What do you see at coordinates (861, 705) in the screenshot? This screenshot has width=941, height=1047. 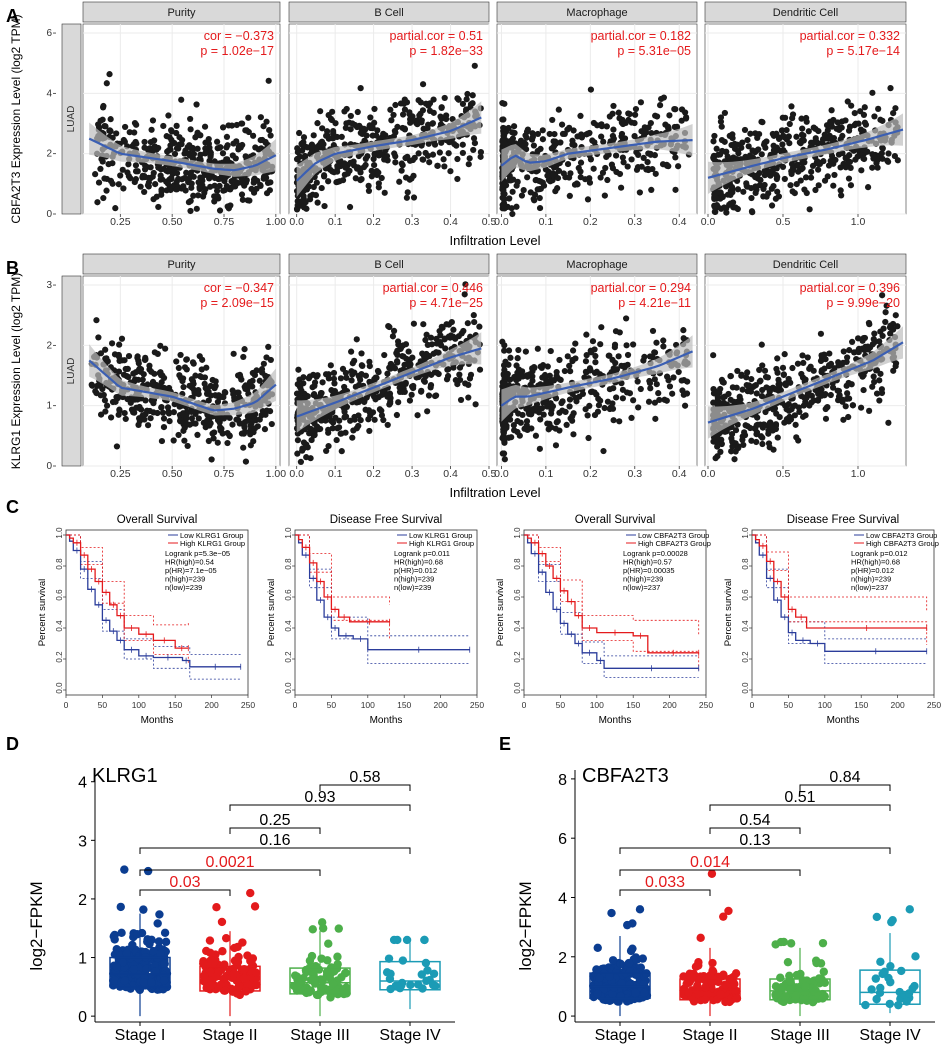 I see `x-tick-label: 150` at bounding box center [861, 705].